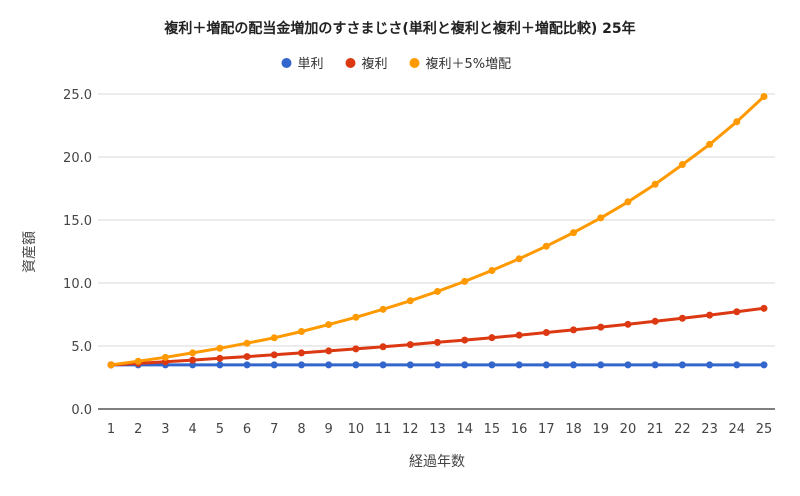 The image size is (800, 496). Describe the element at coordinates (220, 429) in the screenshot. I see `x-tick-label: 5` at that location.